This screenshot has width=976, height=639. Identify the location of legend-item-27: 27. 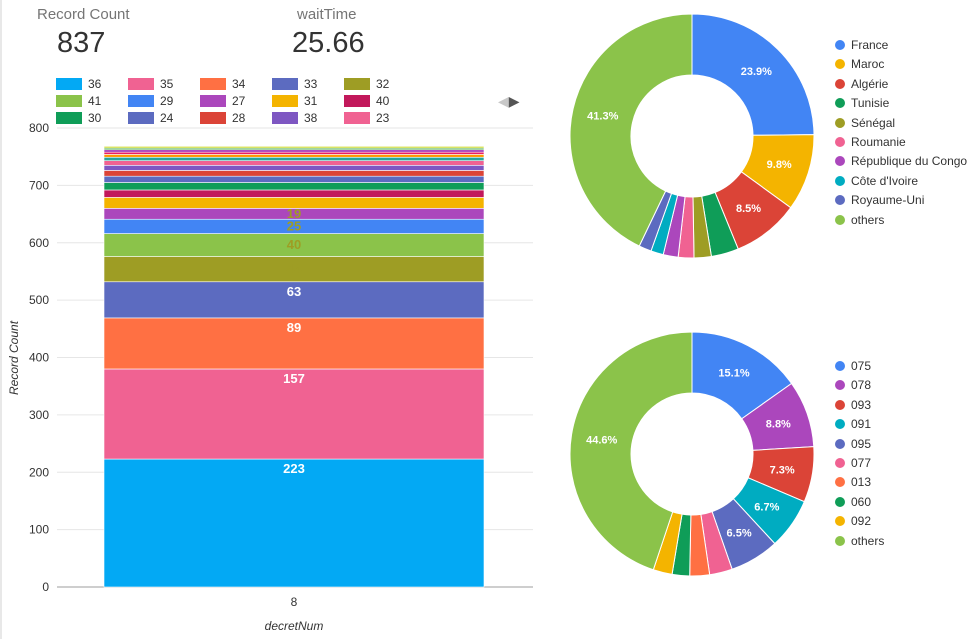
(222, 101).